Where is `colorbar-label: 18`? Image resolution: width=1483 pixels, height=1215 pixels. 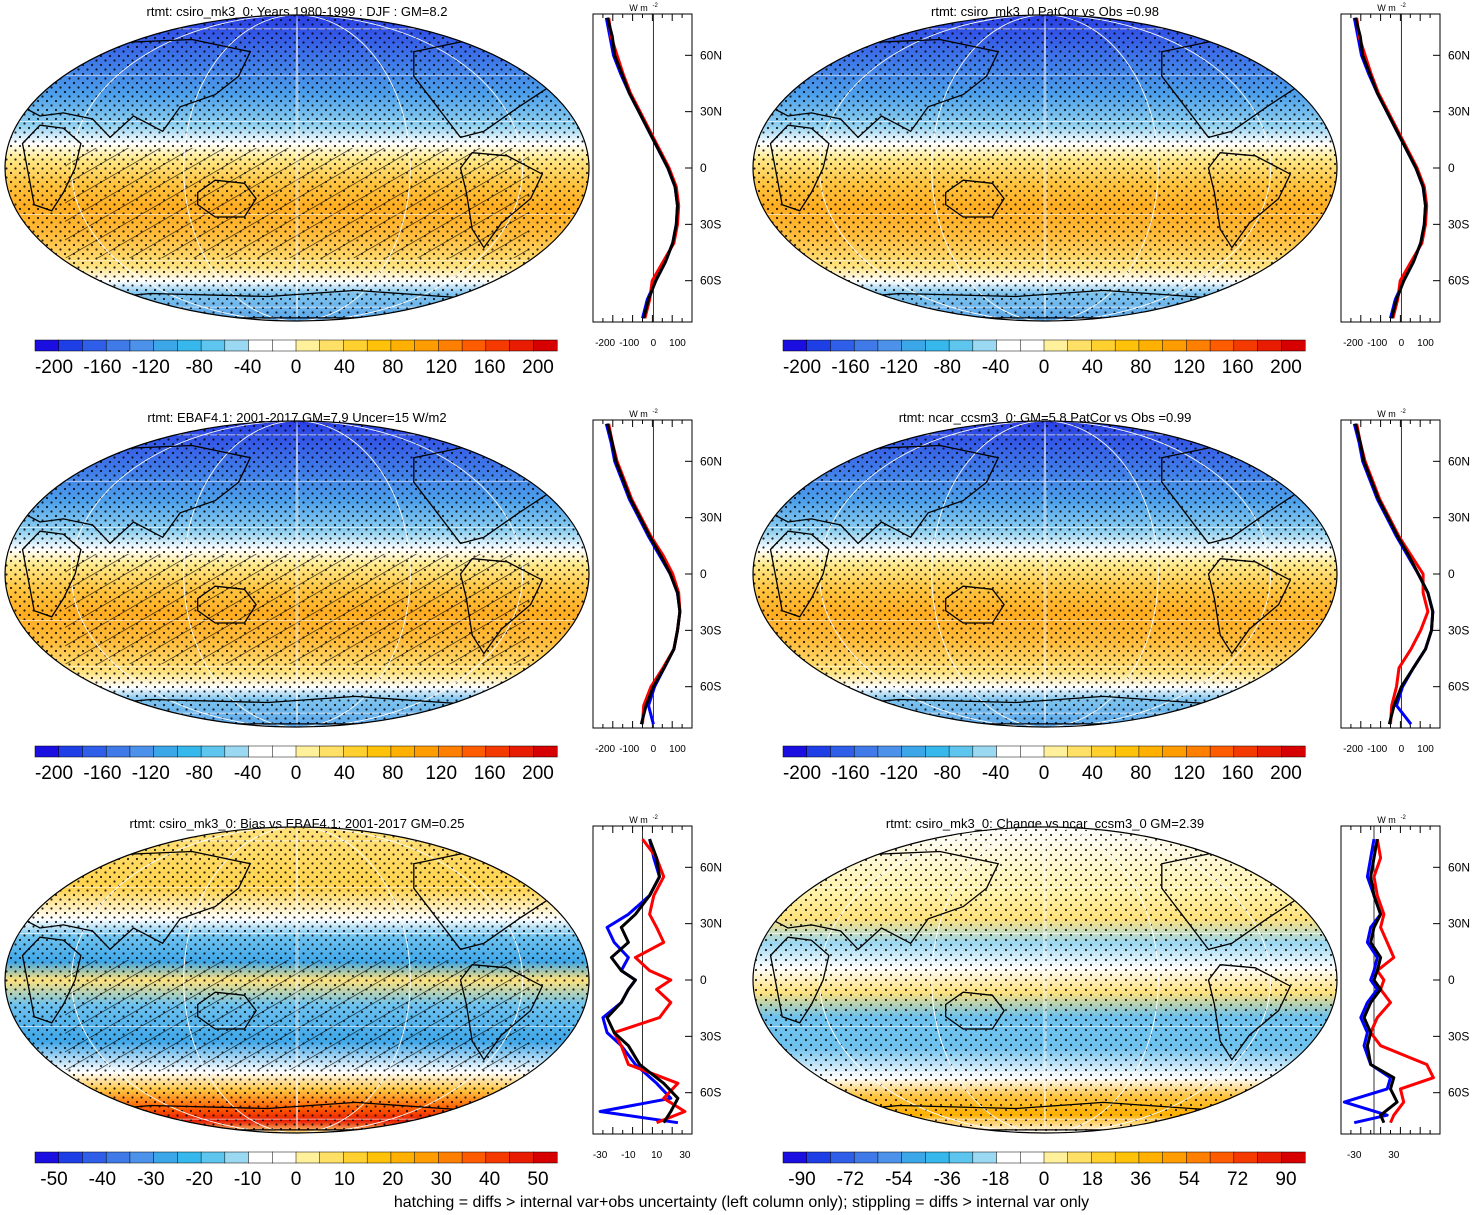
colorbar-label: 18 is located at coordinates (1092, 1179).